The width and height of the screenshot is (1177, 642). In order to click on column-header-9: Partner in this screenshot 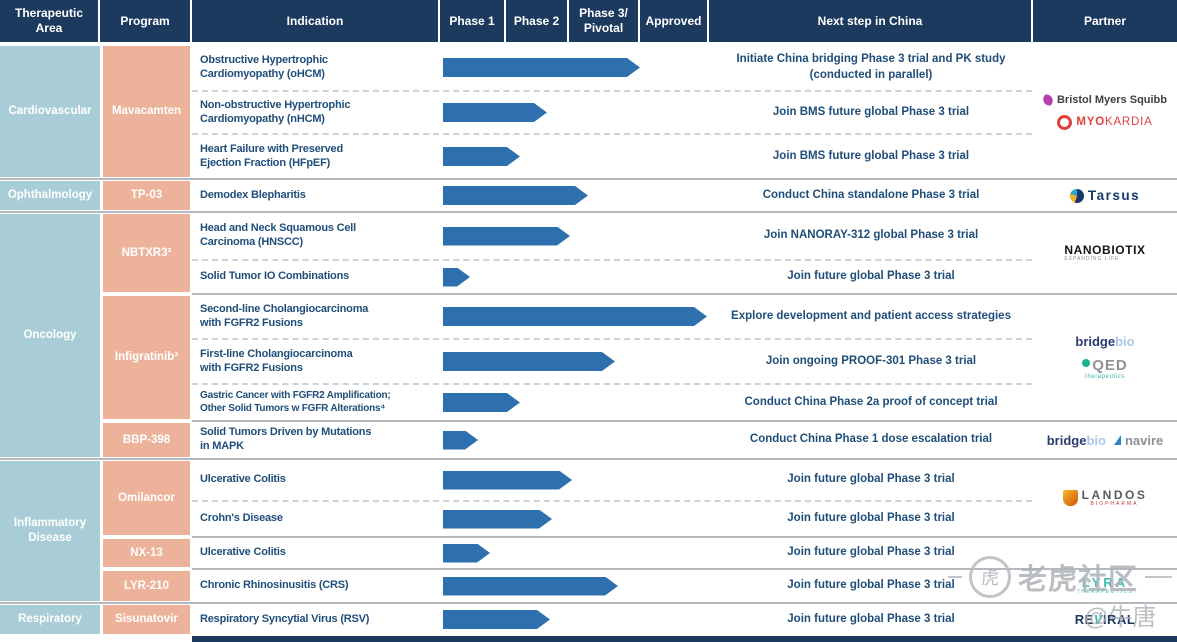, I will do `click(1105, 21)`.